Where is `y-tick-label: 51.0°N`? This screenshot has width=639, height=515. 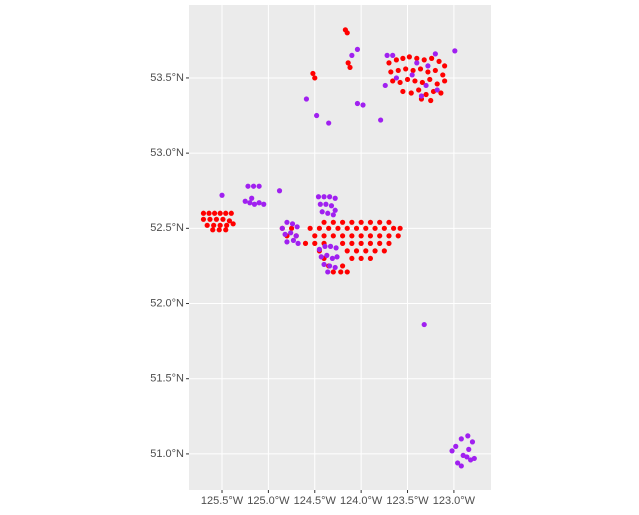 y-tick-label: 51.0°N is located at coordinates (167, 454).